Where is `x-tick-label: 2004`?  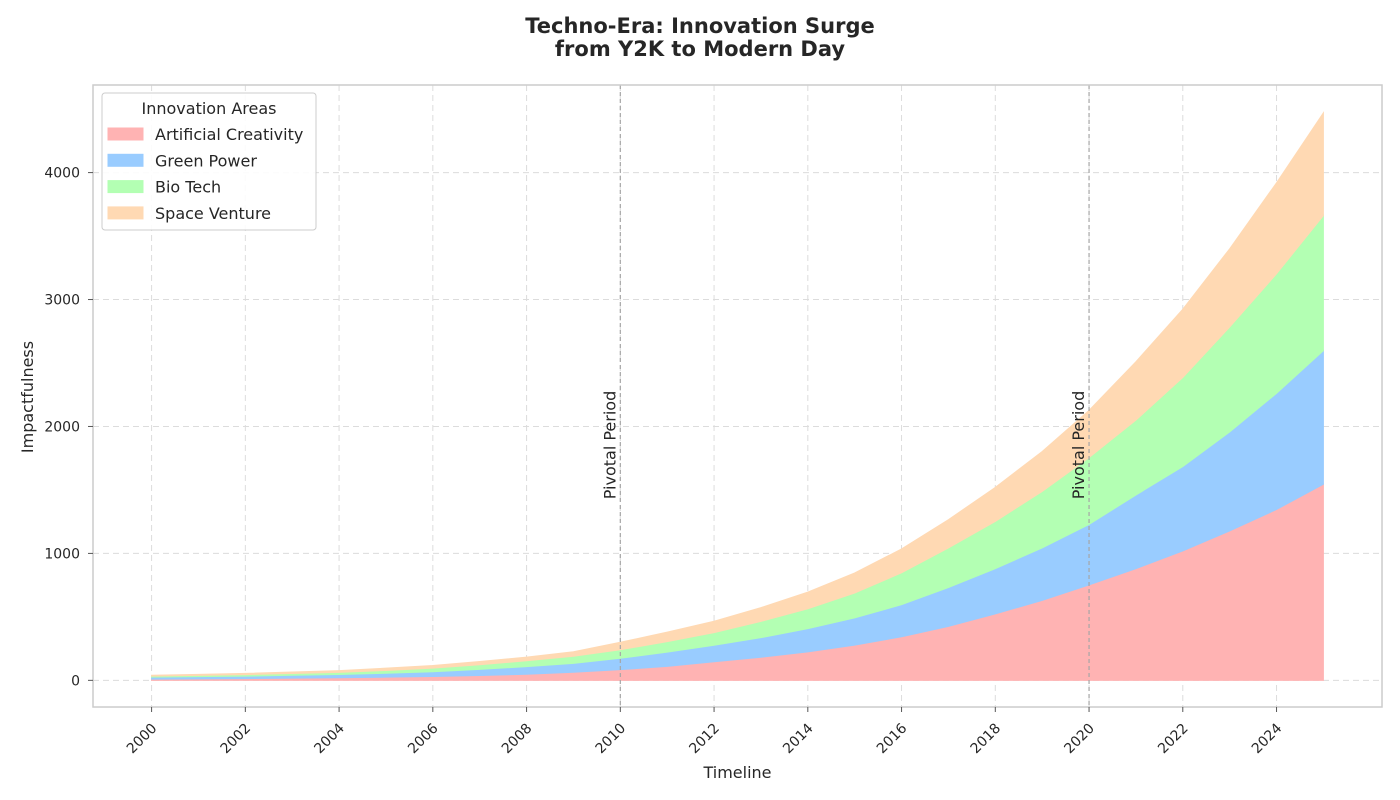 x-tick-label: 2004 is located at coordinates (329, 738).